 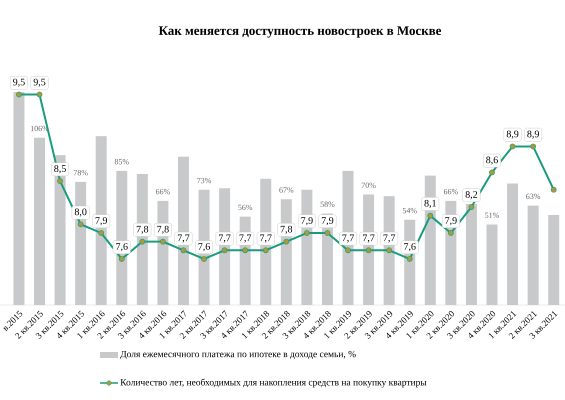 What do you see at coordinates (273, 383) in the screenshot?
I see `legend-label: Количество лет, необходимых для накопления средств на покупку квартиры` at bounding box center [273, 383].